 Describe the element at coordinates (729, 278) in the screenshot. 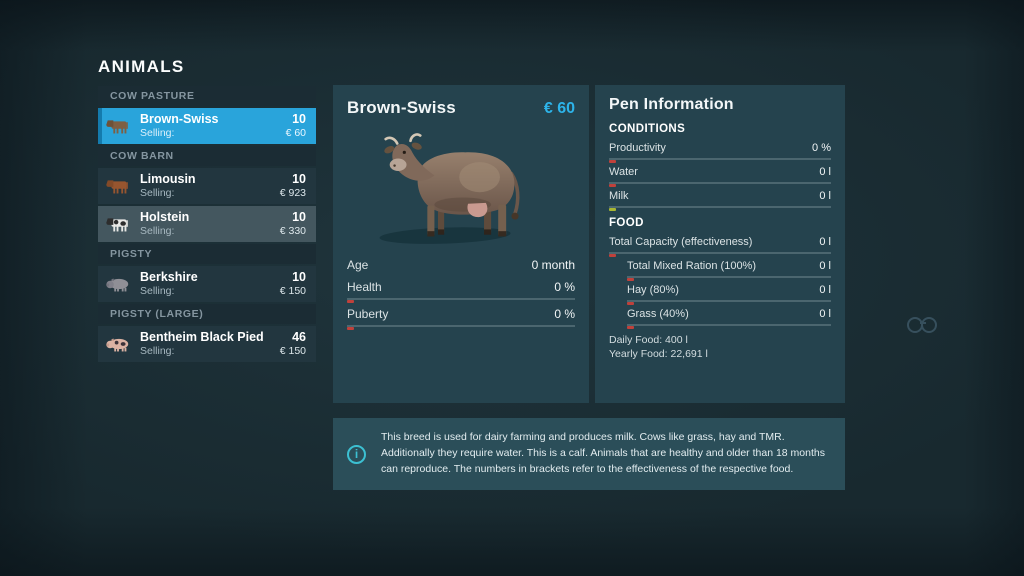

I see `tmr-progress-bar` at that location.